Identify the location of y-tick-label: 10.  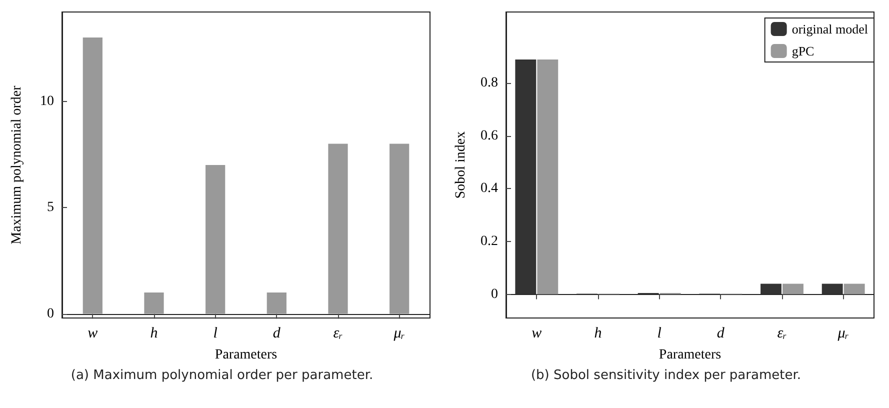
(47, 101).